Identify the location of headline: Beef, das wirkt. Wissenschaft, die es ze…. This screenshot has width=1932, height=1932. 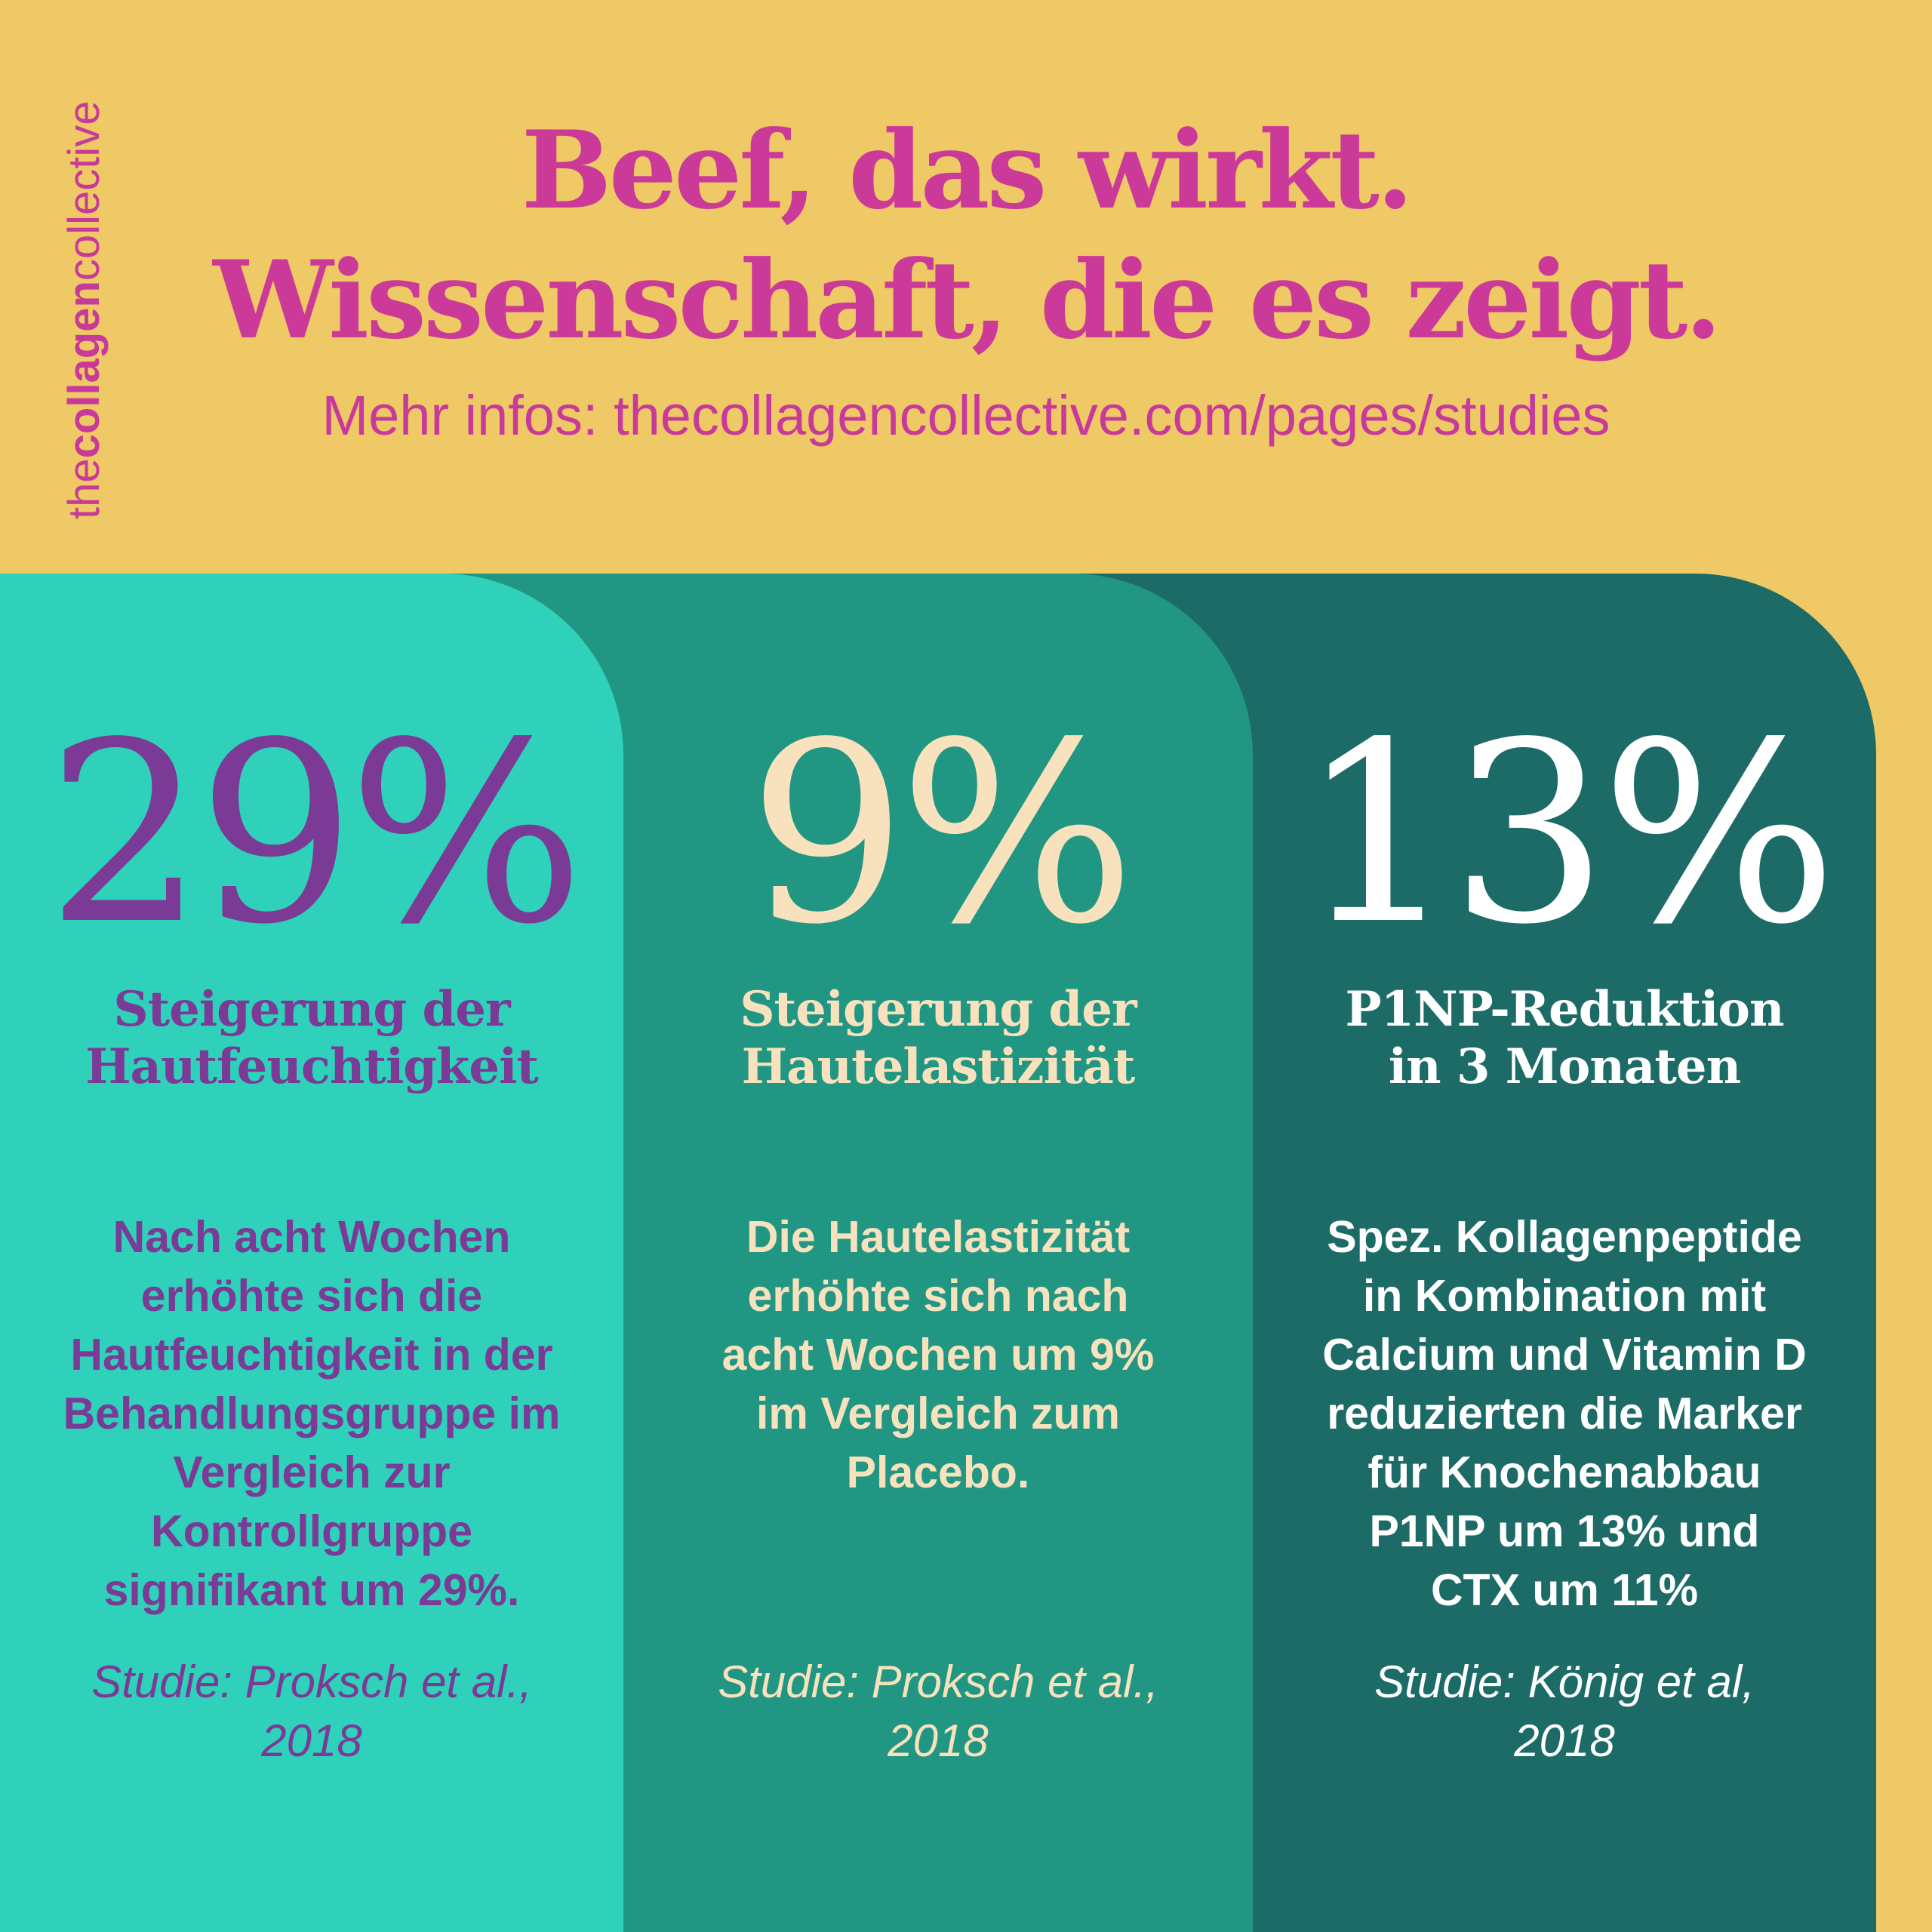
(966, 235).